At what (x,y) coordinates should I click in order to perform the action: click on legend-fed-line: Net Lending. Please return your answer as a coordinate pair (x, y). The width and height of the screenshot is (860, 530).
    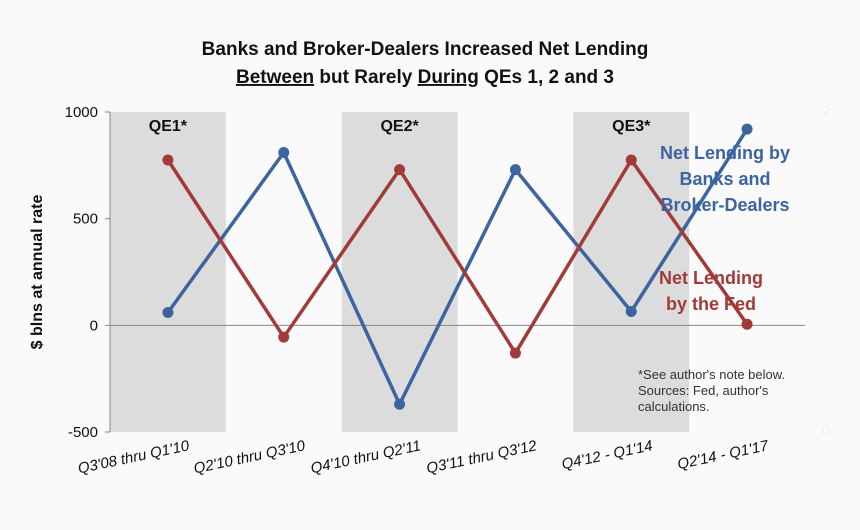
    Looking at the image, I should click on (711, 278).